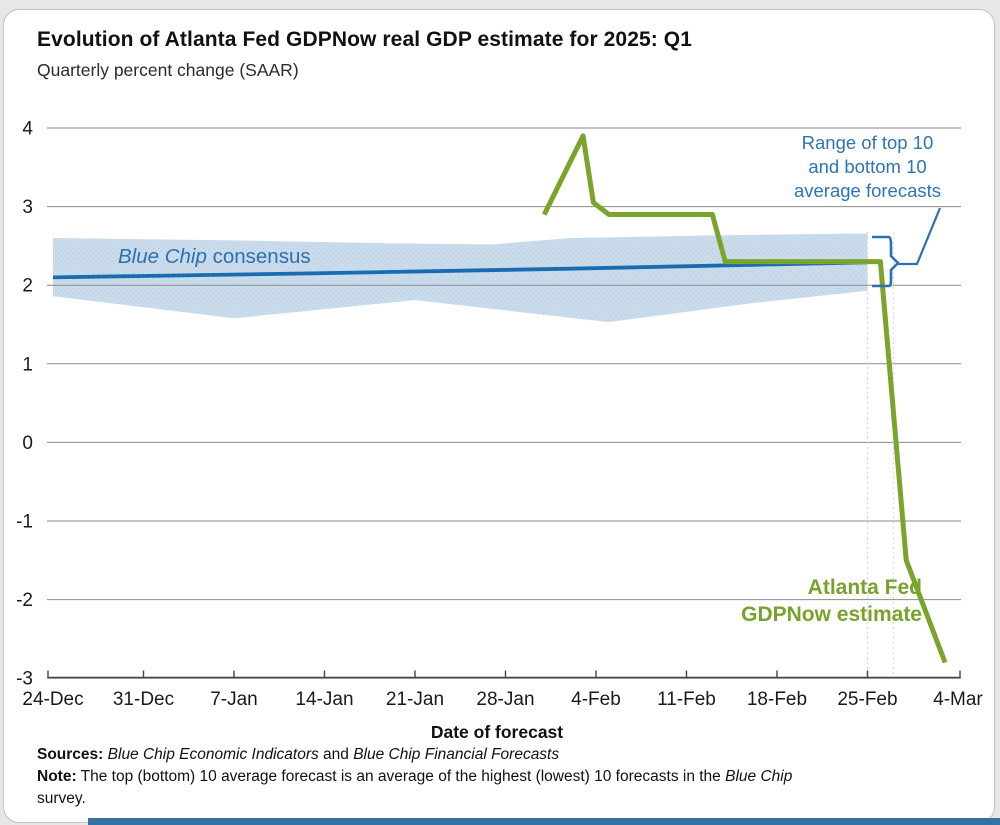  Describe the element at coordinates (867, 190) in the screenshot. I see `range-label-line3: average forecasts` at that location.